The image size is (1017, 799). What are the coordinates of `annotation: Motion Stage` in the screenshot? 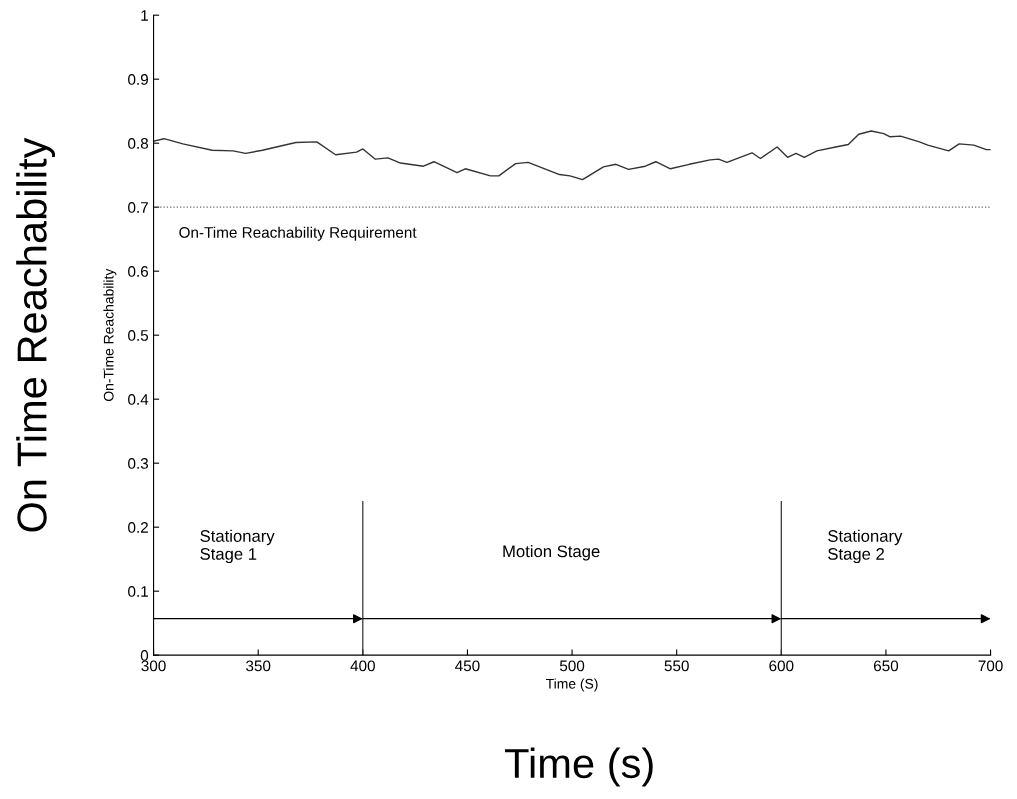 It's located at (551, 553).